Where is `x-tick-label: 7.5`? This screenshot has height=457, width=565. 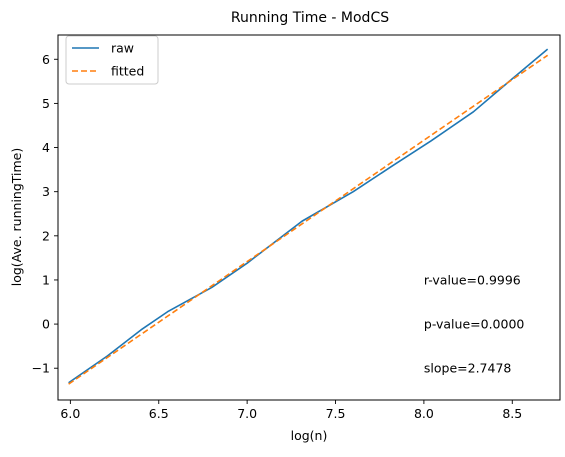 x-tick-label: 7.5 is located at coordinates (336, 413).